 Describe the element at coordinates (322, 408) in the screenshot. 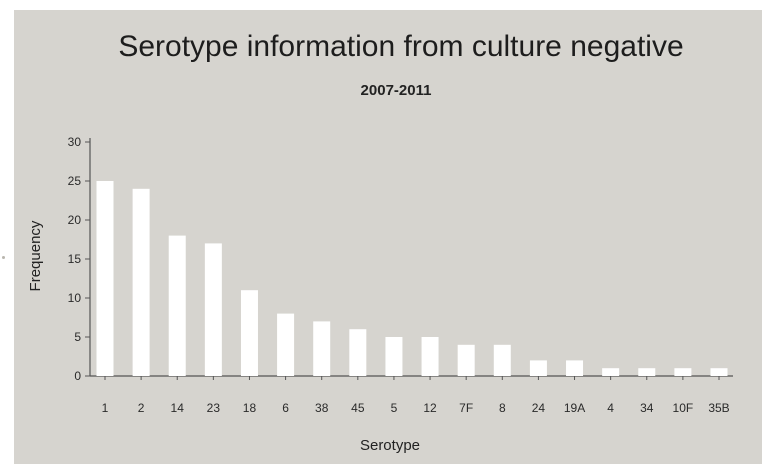

I see `x-tick-label: 38` at that location.